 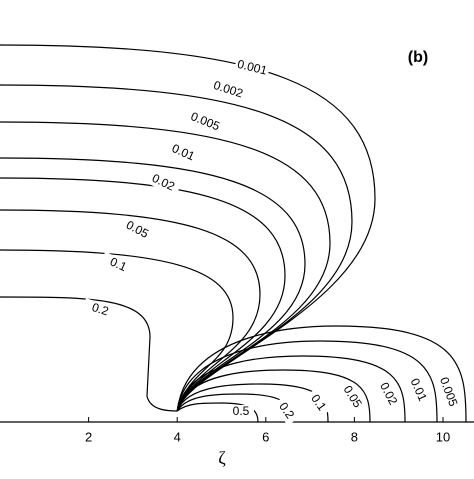 I want to click on panel-label: (b), so click(x=418, y=57).